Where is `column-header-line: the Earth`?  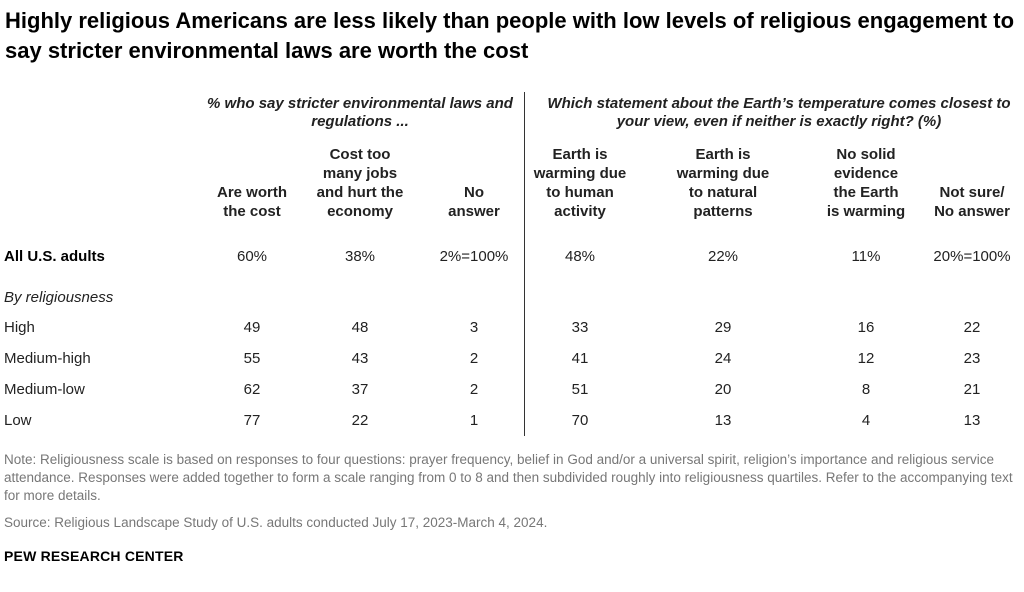 column-header-line: the Earth is located at coordinates (866, 192).